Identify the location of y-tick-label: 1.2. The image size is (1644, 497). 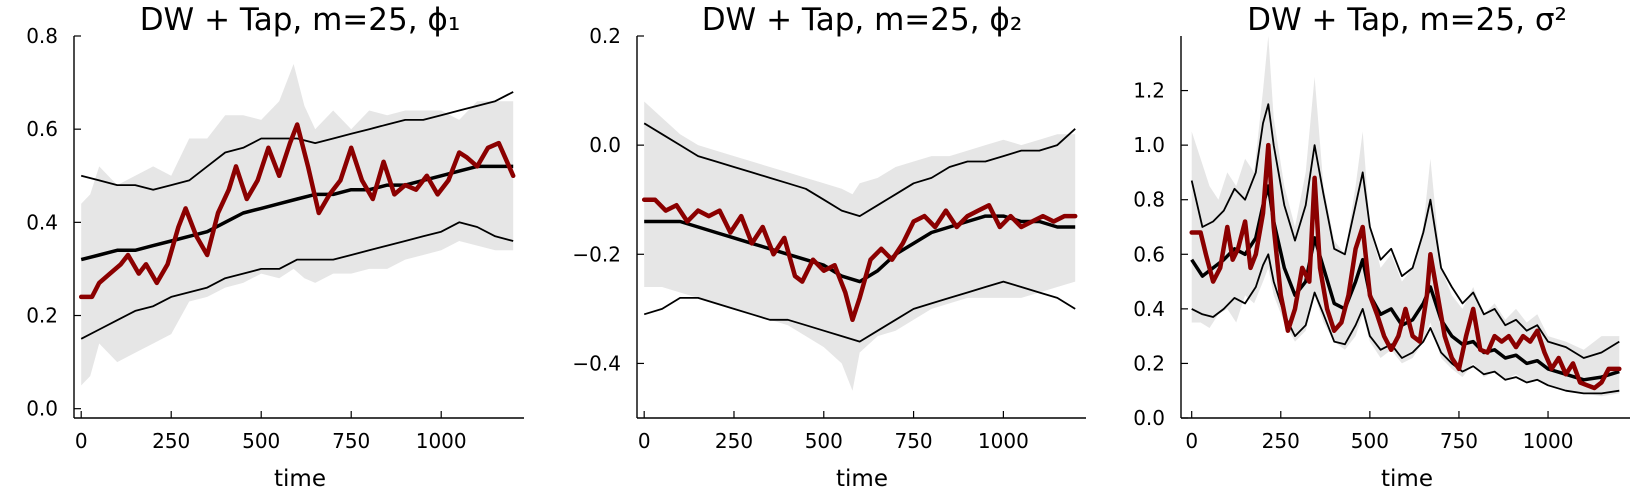
(1149, 91).